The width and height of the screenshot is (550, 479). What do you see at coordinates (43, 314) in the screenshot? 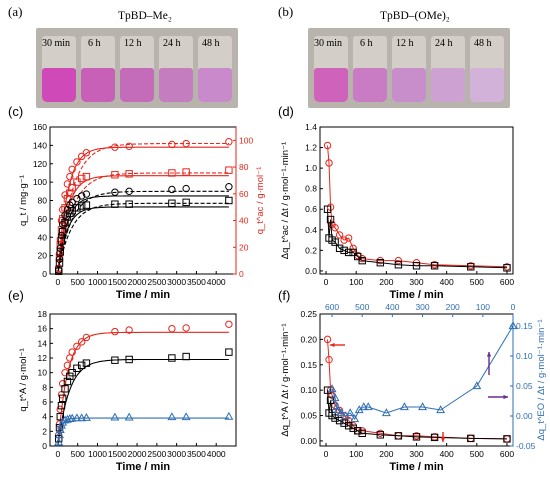
I see `y-tick-label: 18` at bounding box center [43, 314].